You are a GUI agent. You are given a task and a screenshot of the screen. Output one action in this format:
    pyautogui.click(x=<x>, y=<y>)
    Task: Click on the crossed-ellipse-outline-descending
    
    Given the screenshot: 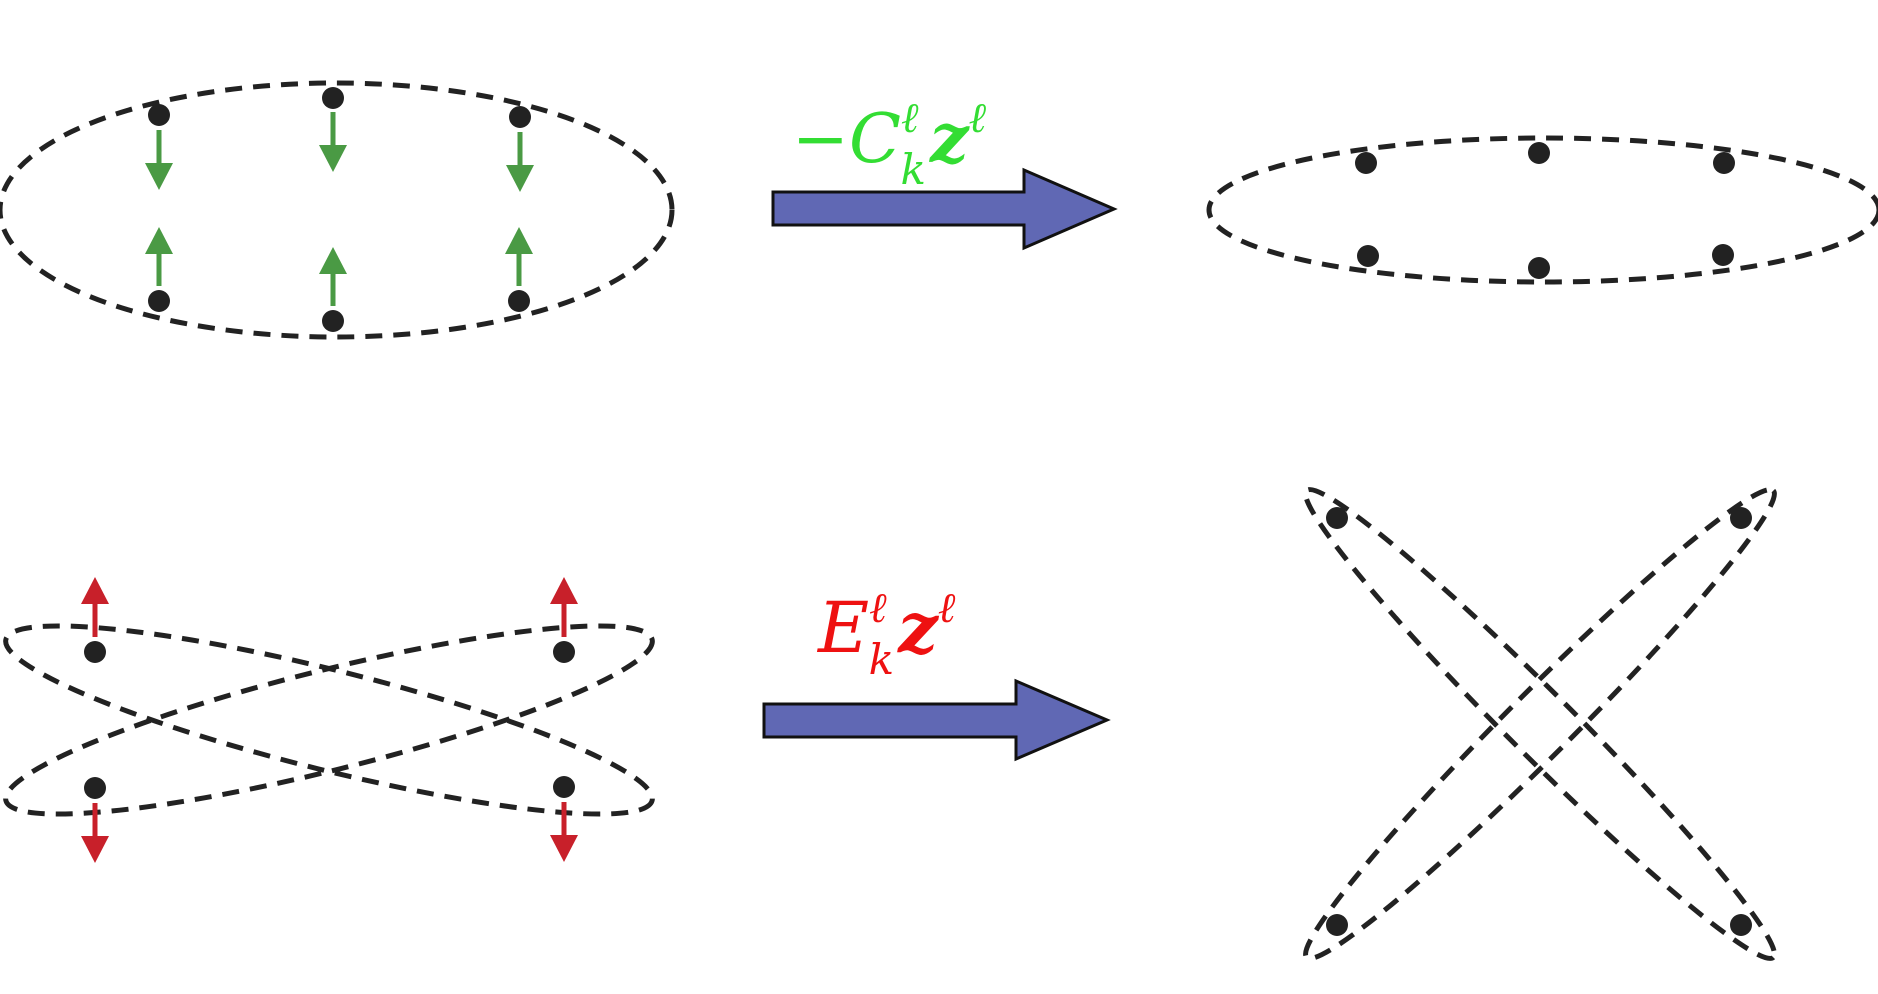 What is the action you would take?
    pyautogui.click(x=329, y=720)
    